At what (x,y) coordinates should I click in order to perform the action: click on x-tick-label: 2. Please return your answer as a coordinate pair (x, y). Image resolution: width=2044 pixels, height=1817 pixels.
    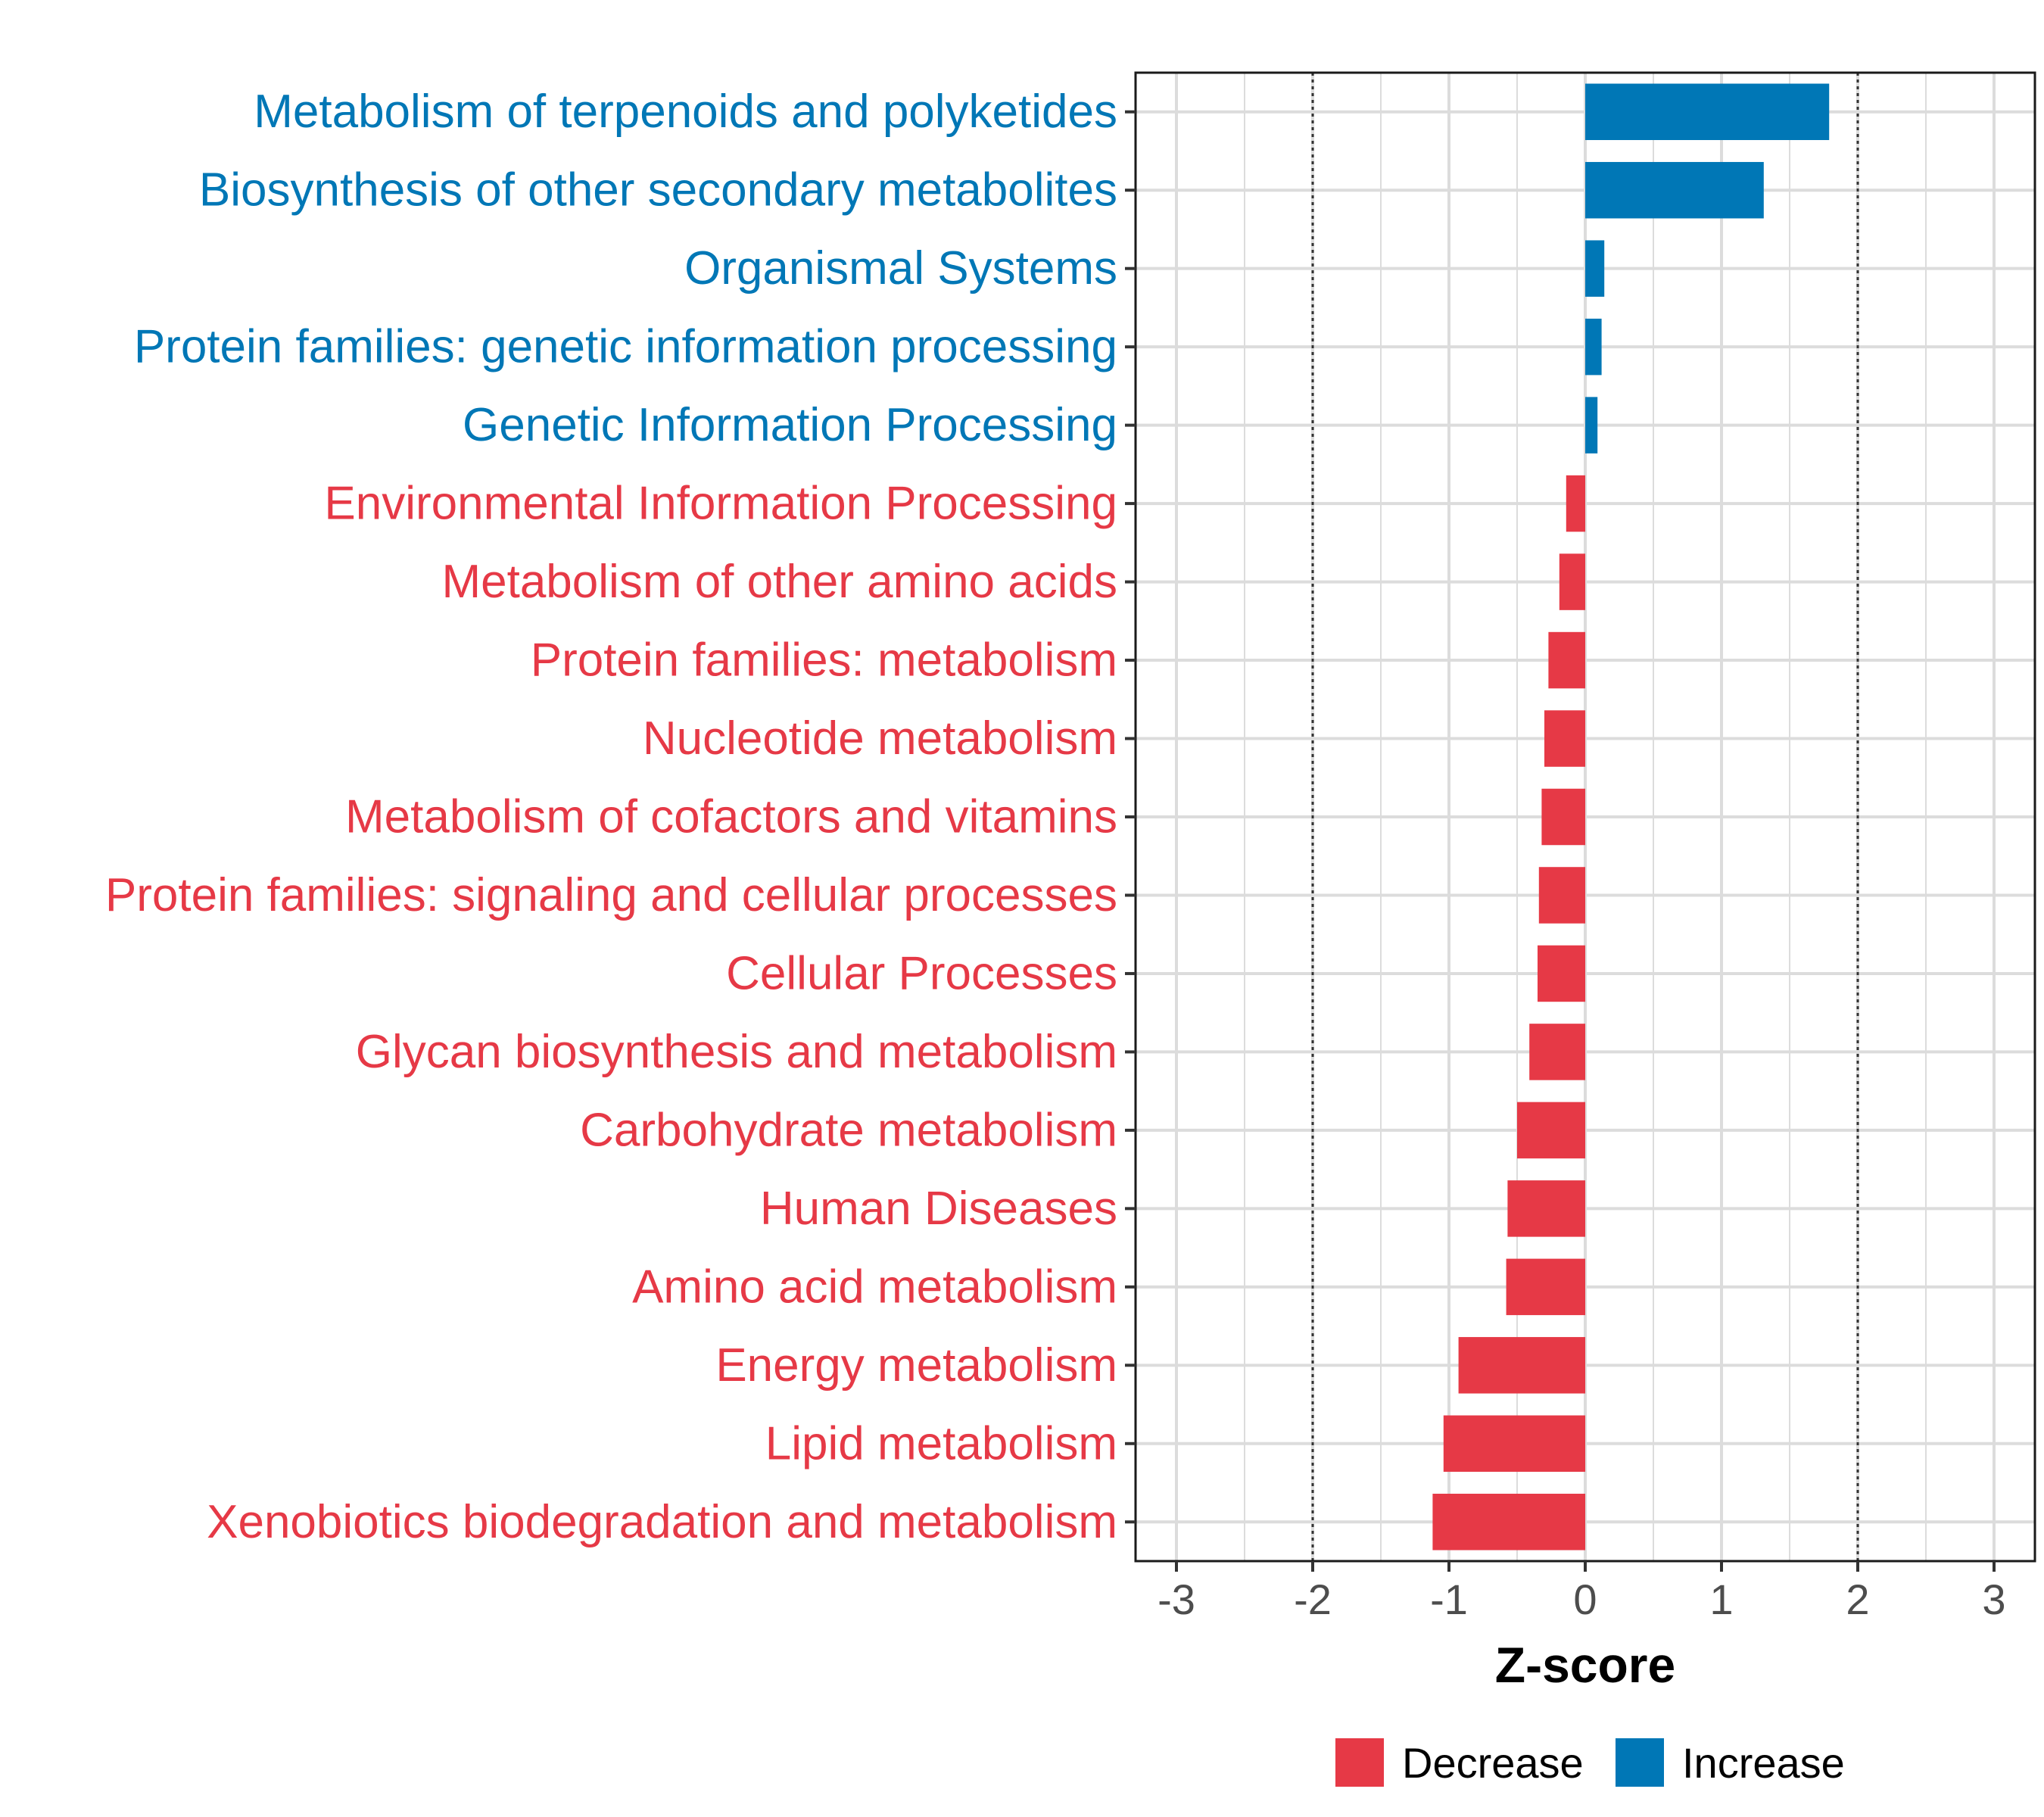
    Looking at the image, I should click on (1858, 1599).